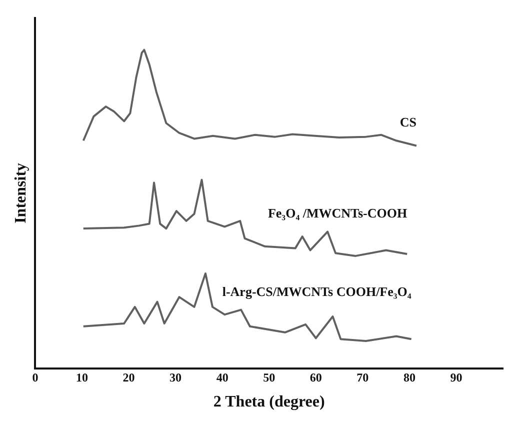  Describe the element at coordinates (316, 377) in the screenshot. I see `x-tick-label: 60` at that location.